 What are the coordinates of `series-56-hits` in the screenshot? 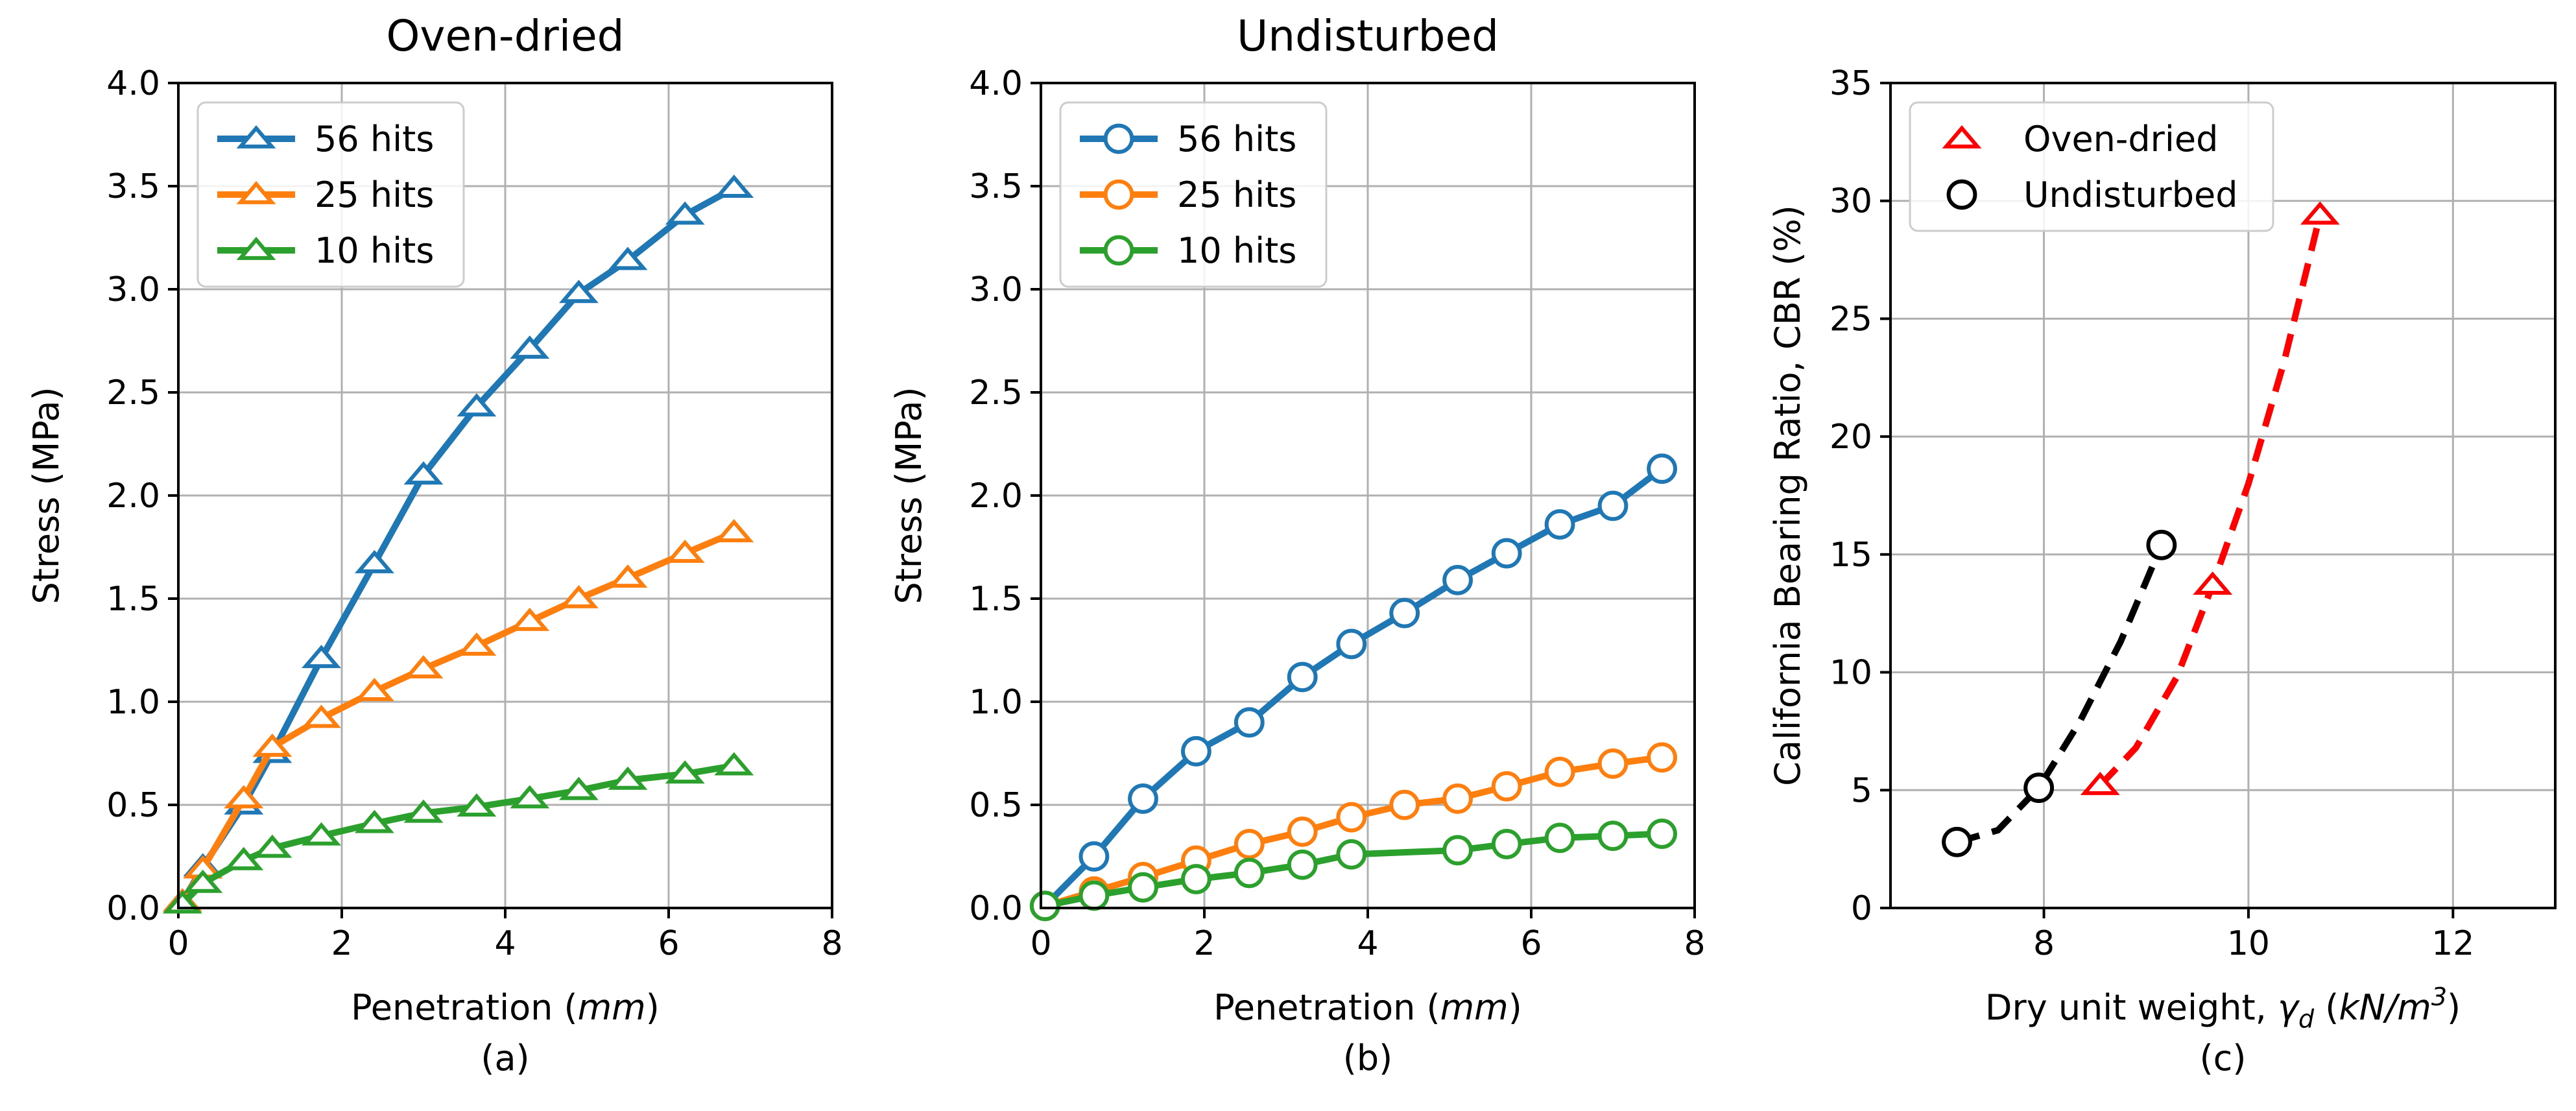 It's located at (1353, 687).